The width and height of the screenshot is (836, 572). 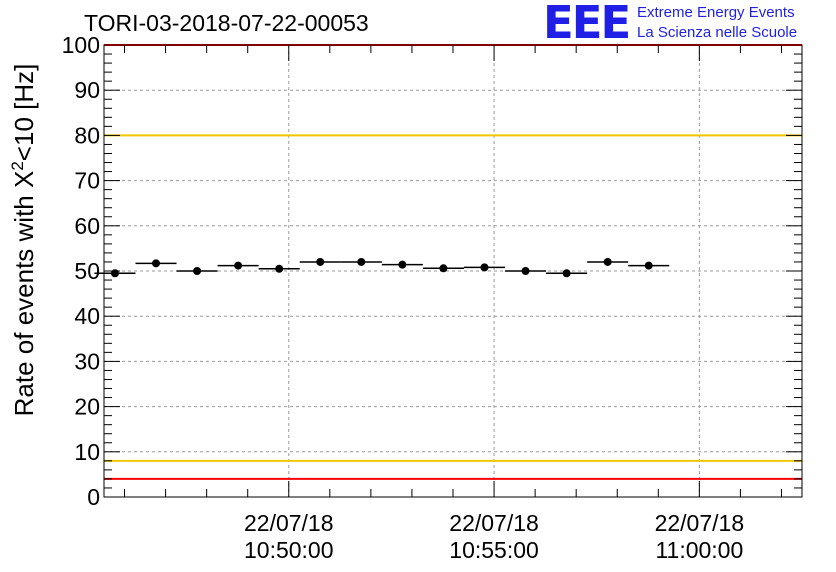 What do you see at coordinates (93, 497) in the screenshot?
I see `y-tick-label: 0` at bounding box center [93, 497].